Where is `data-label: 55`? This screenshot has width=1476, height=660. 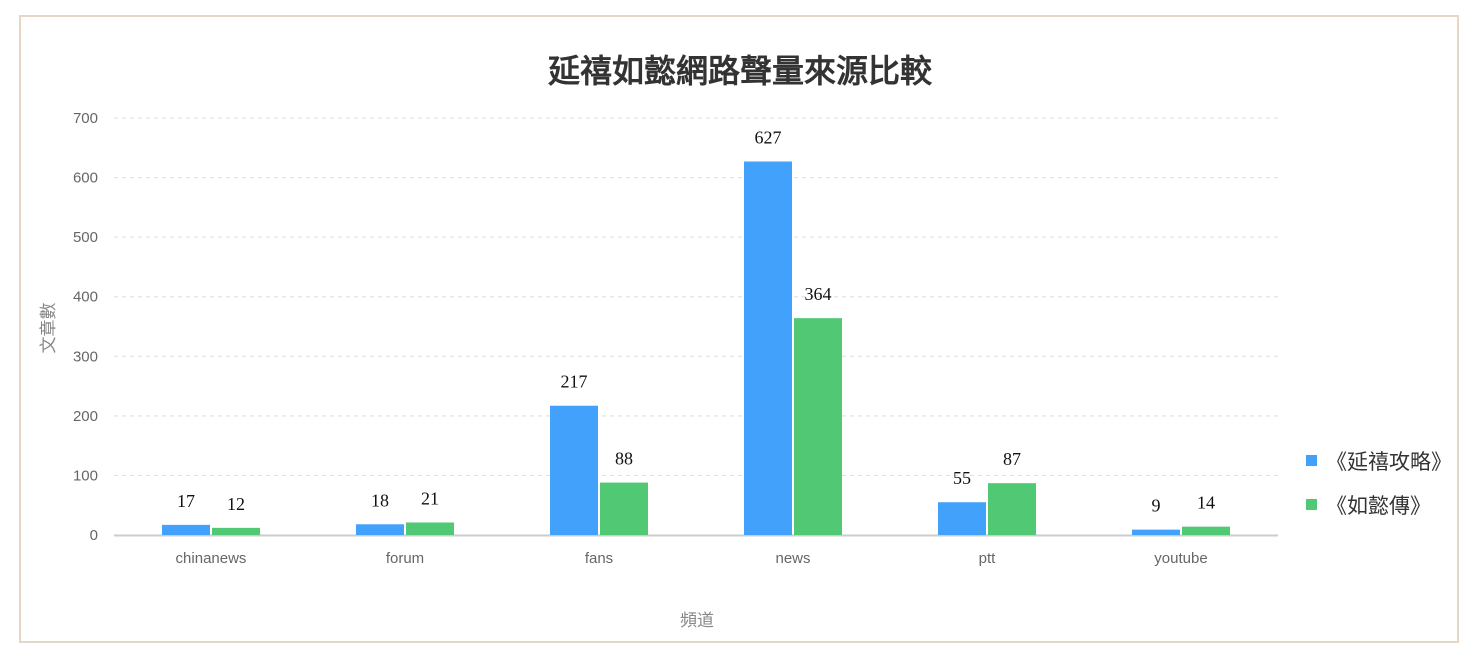
data-label: 55 is located at coordinates (962, 478).